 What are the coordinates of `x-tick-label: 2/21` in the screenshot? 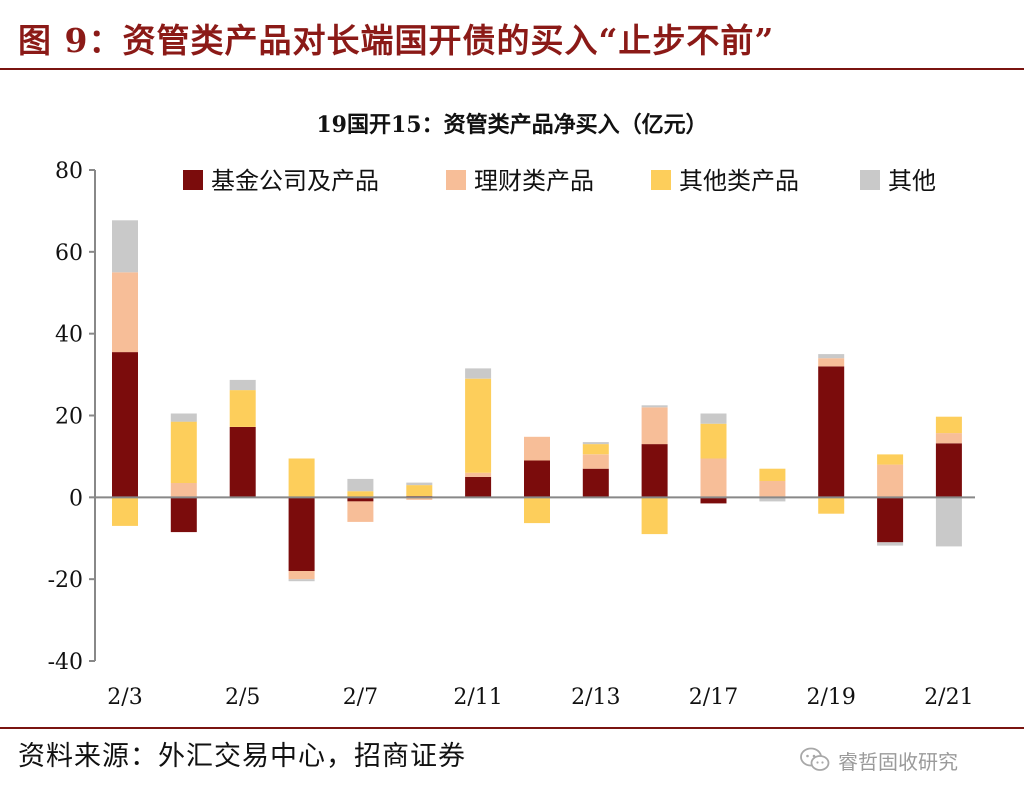 It's located at (948, 697).